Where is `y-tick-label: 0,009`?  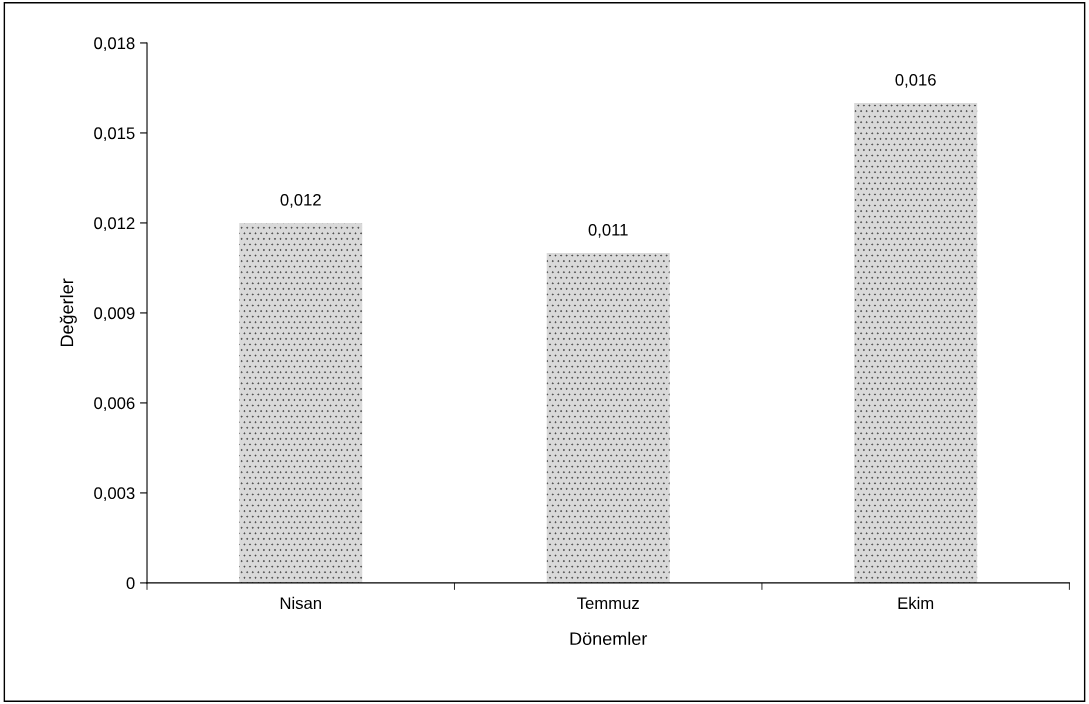 y-tick-label: 0,009 is located at coordinates (114, 314).